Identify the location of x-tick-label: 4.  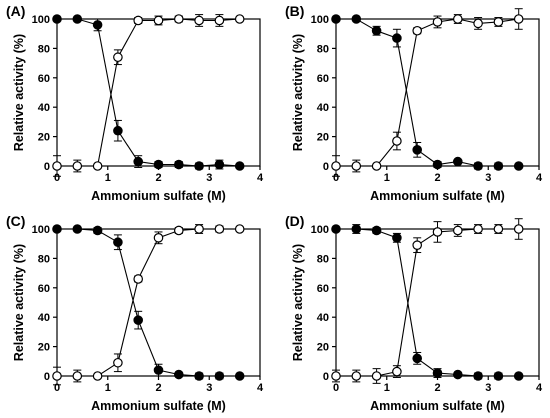
(539, 388).